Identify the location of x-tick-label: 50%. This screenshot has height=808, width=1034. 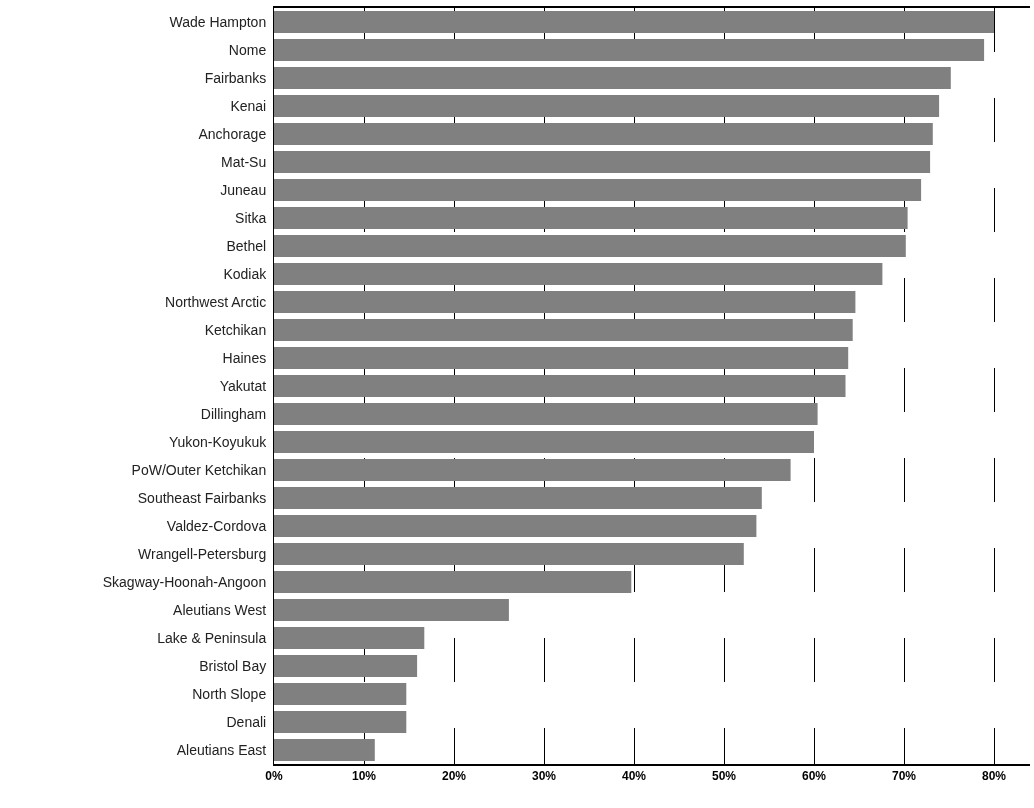
(724, 776).